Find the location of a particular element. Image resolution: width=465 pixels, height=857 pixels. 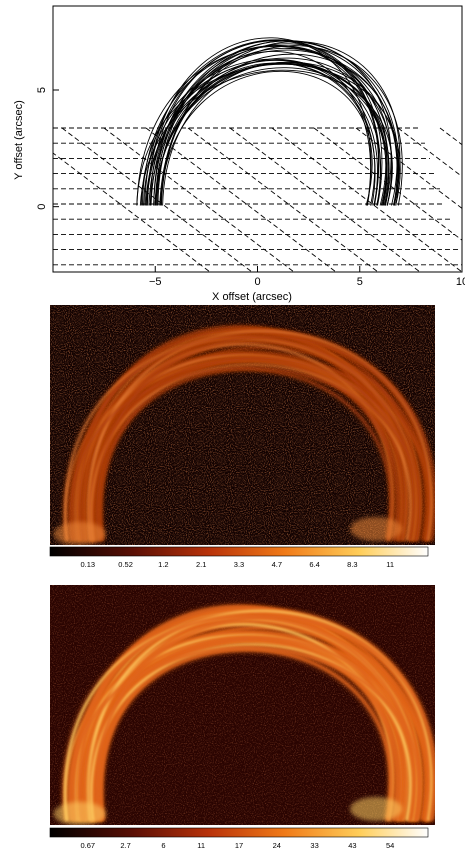

colorbar-tick-label: 17 is located at coordinates (239, 845).